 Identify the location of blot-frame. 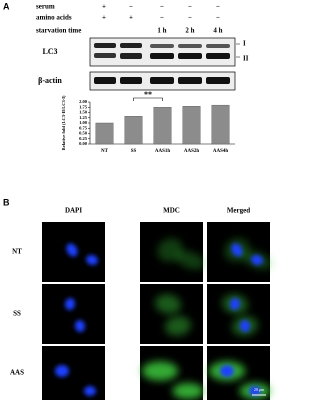
(162, 52).